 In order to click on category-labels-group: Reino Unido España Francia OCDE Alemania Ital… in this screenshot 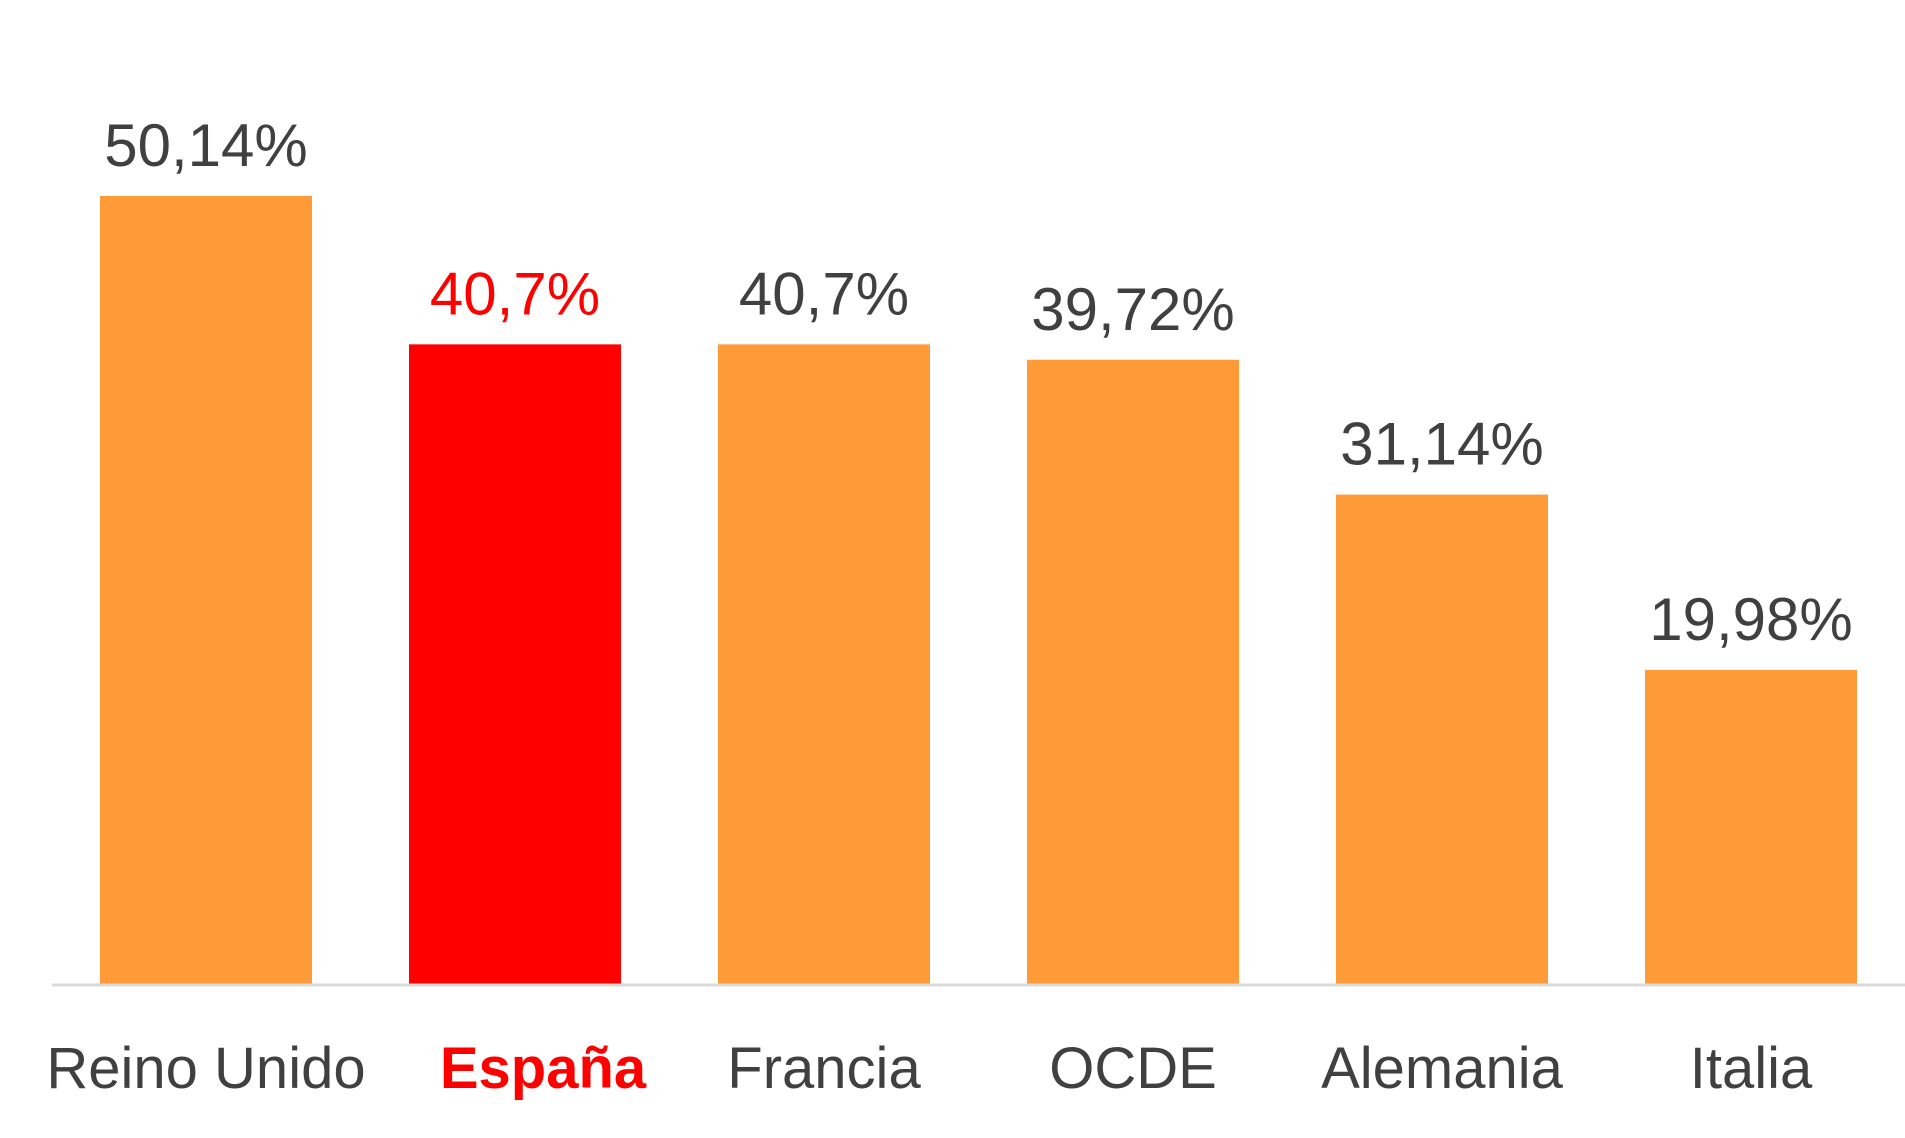, I will do `click(929, 1068)`.